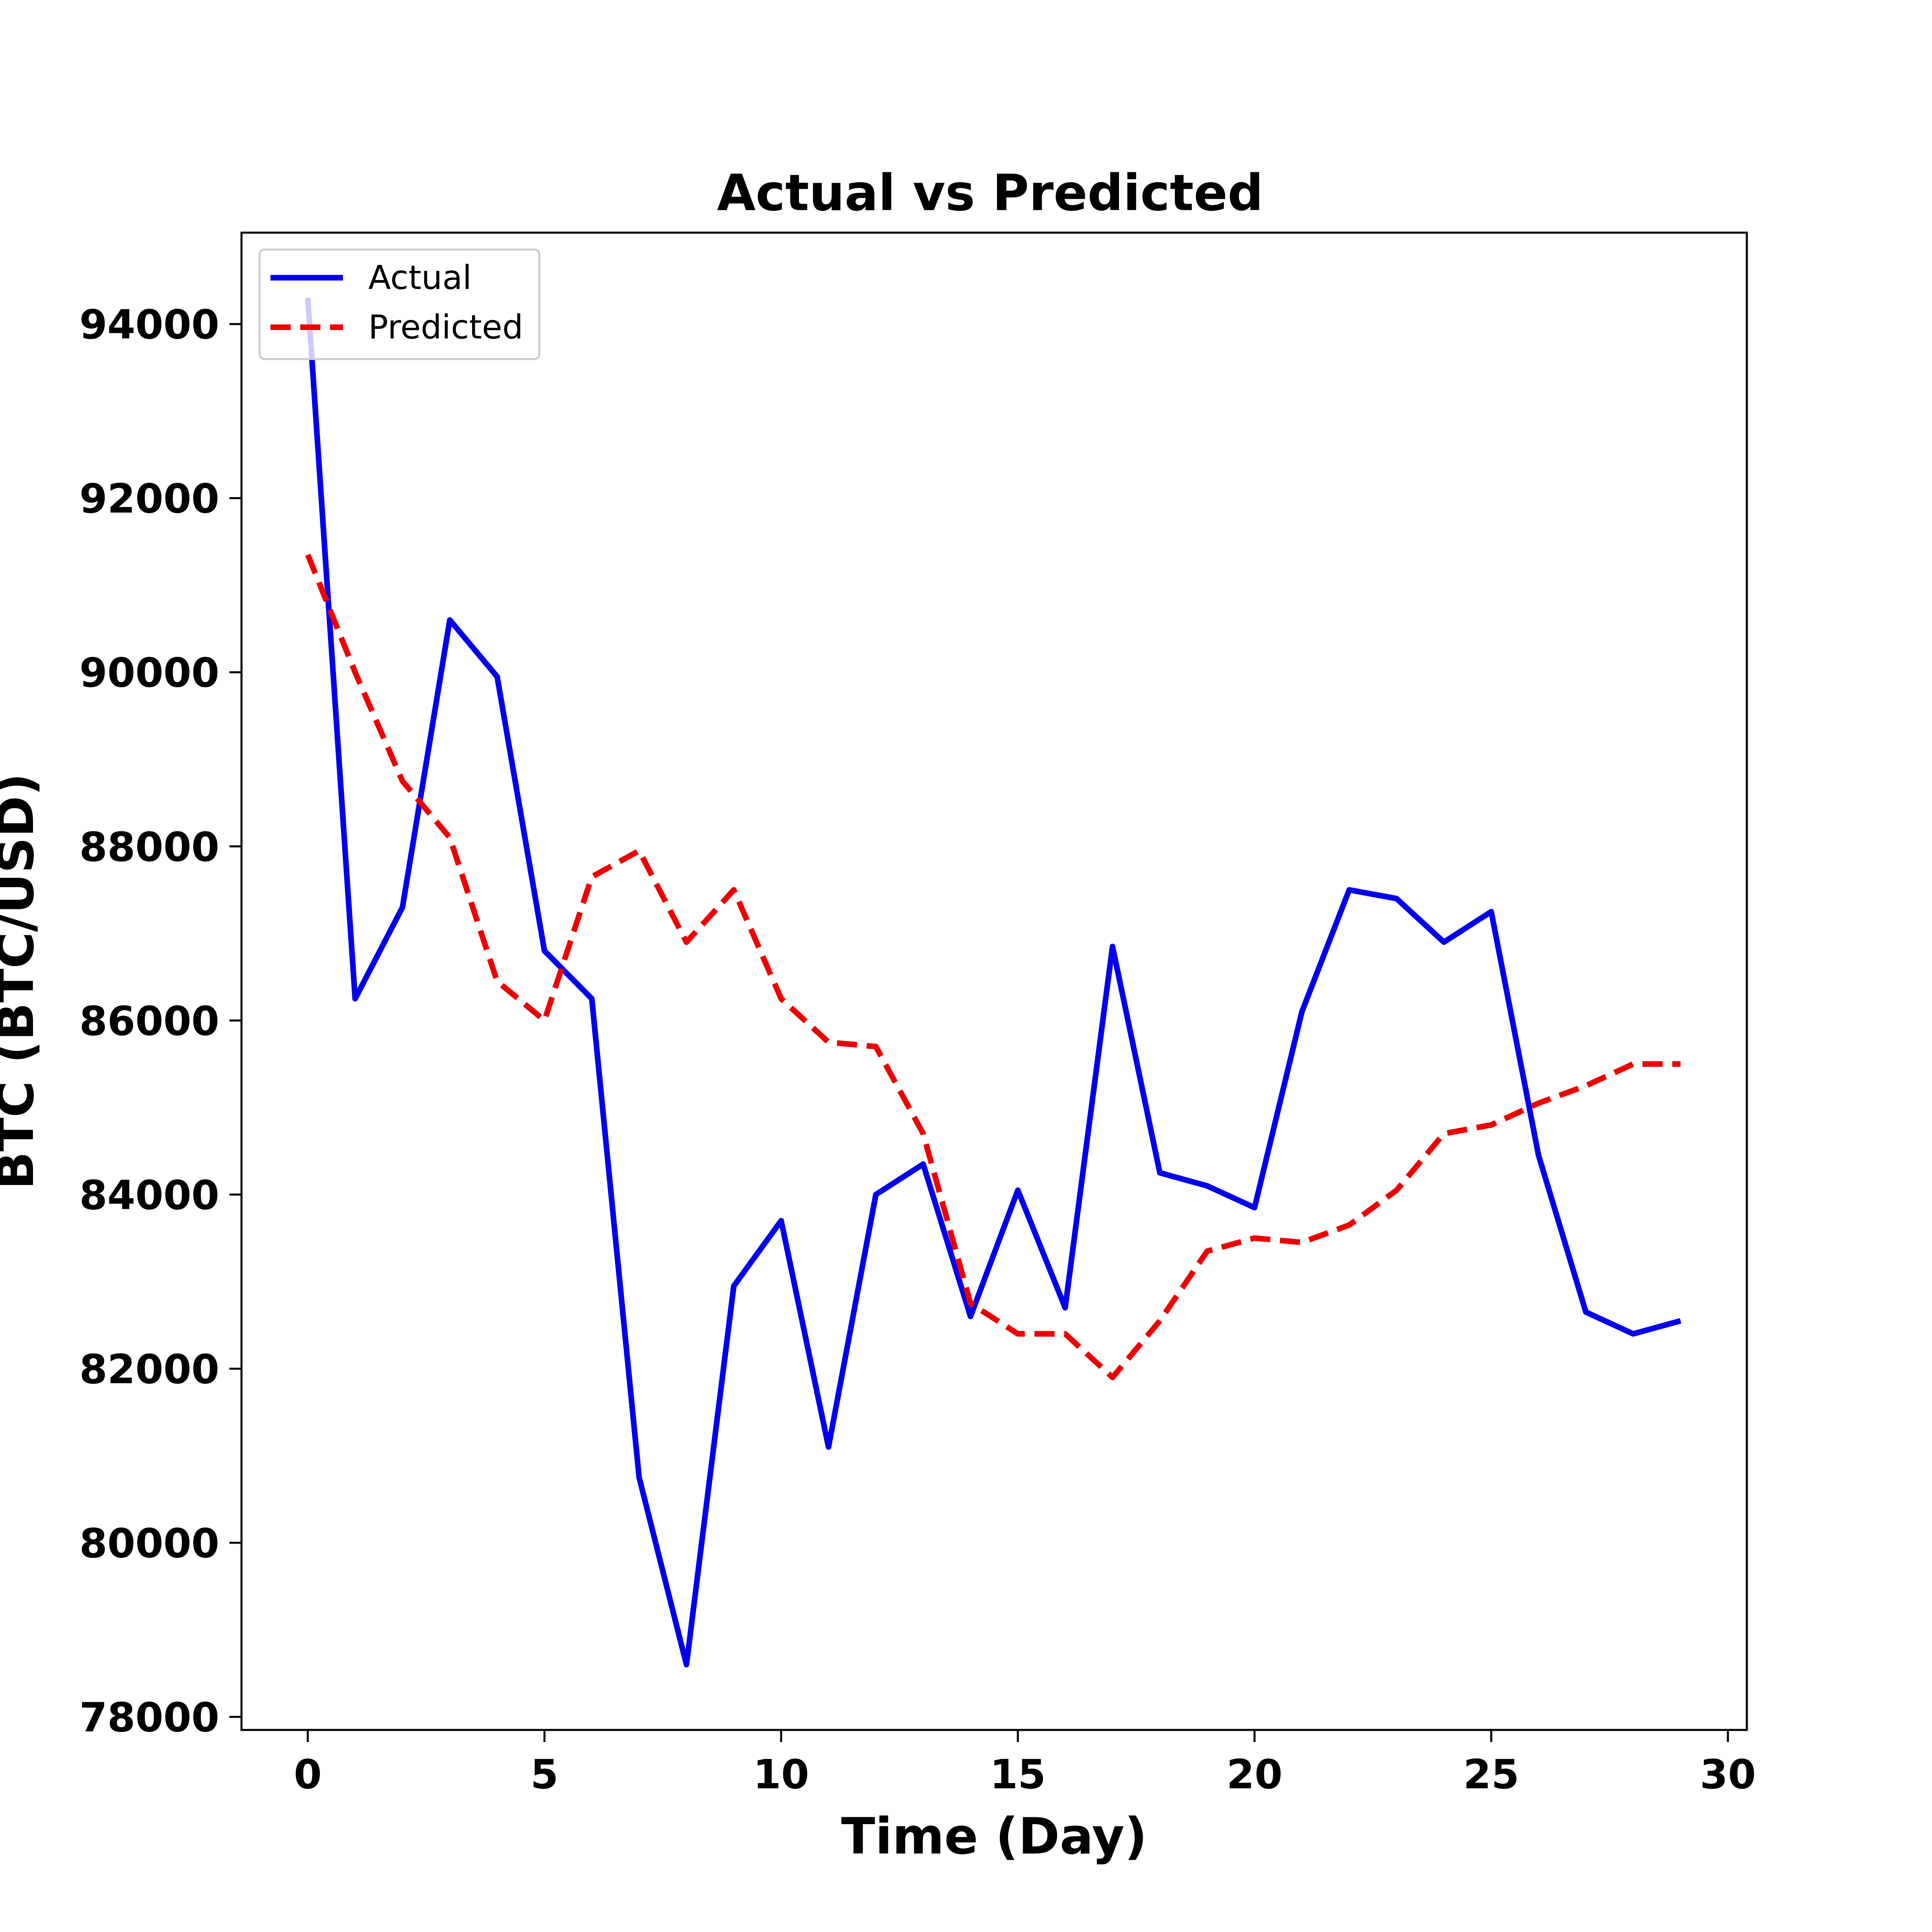  I want to click on y-tick-label: 92000, so click(149, 498).